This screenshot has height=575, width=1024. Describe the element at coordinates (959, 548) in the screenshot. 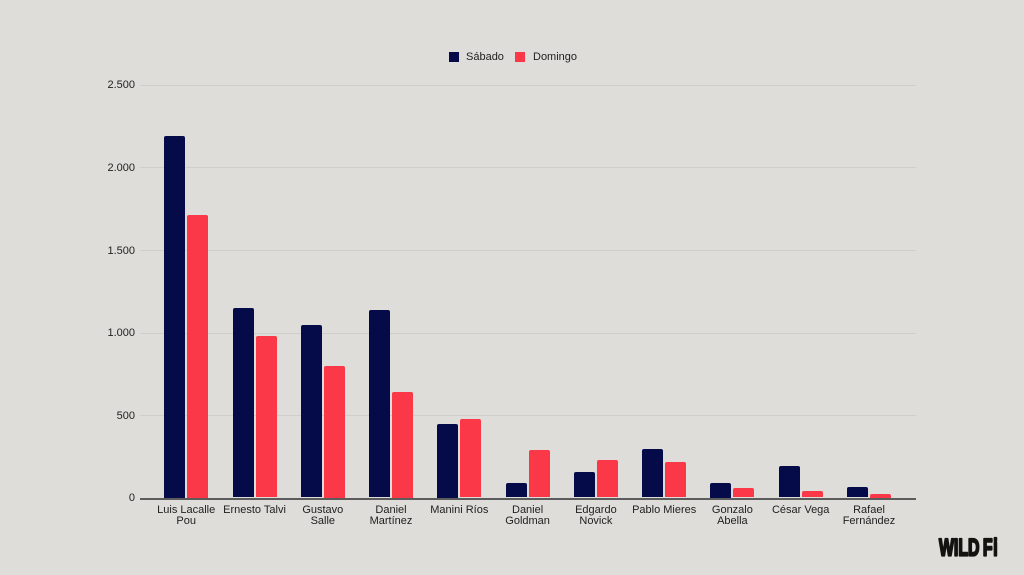

I see `svg-text: WILD` at that location.